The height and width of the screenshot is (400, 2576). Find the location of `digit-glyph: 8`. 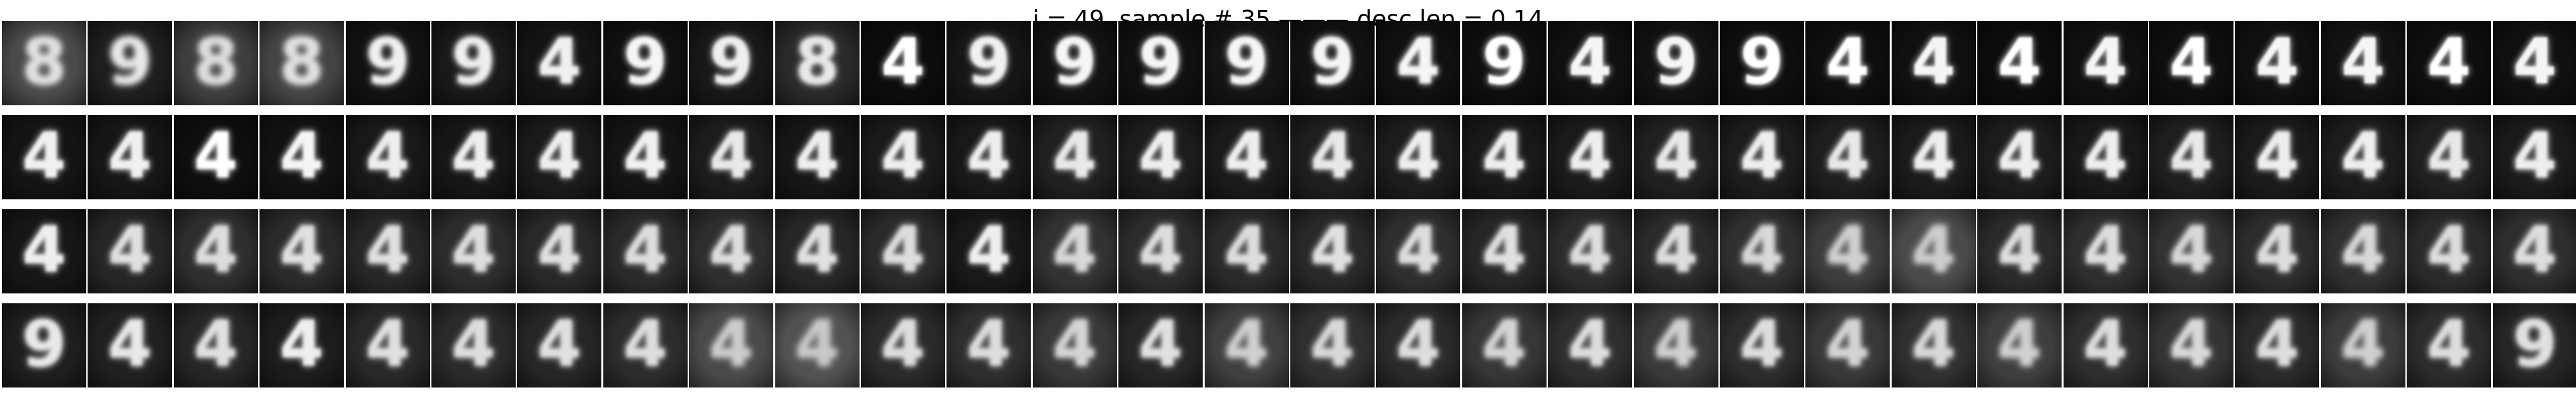

digit-glyph: 8 is located at coordinates (216, 62).